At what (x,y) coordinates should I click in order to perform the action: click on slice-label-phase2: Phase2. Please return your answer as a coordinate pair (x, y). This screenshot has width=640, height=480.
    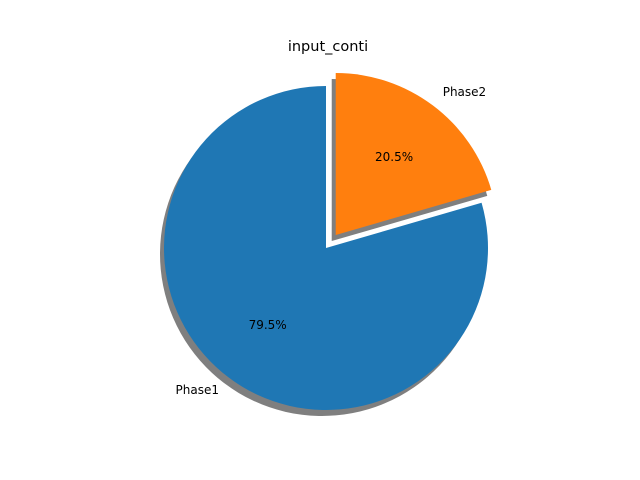
    Looking at the image, I should click on (464, 92).